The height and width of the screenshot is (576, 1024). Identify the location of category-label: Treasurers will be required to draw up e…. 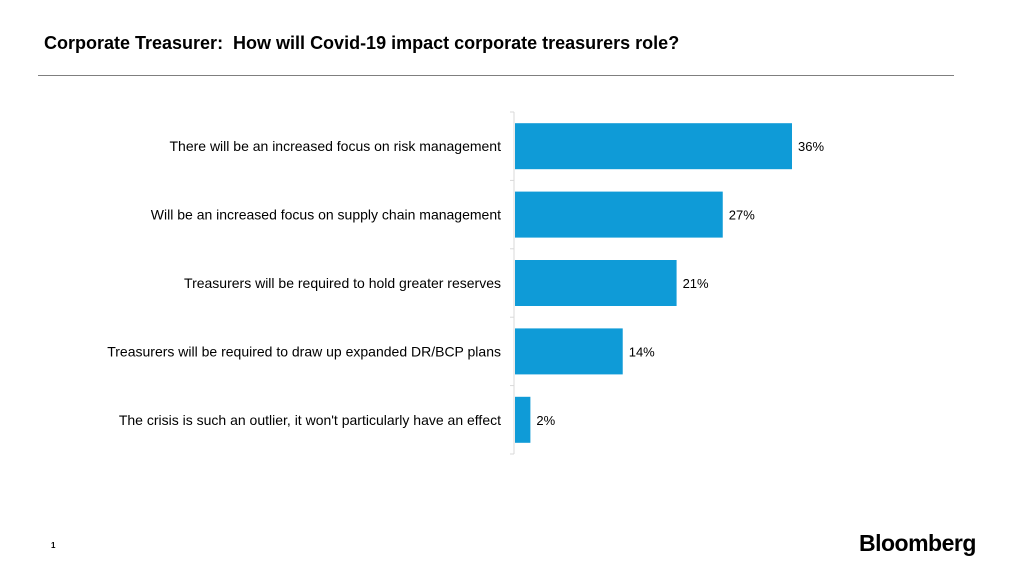
(304, 351).